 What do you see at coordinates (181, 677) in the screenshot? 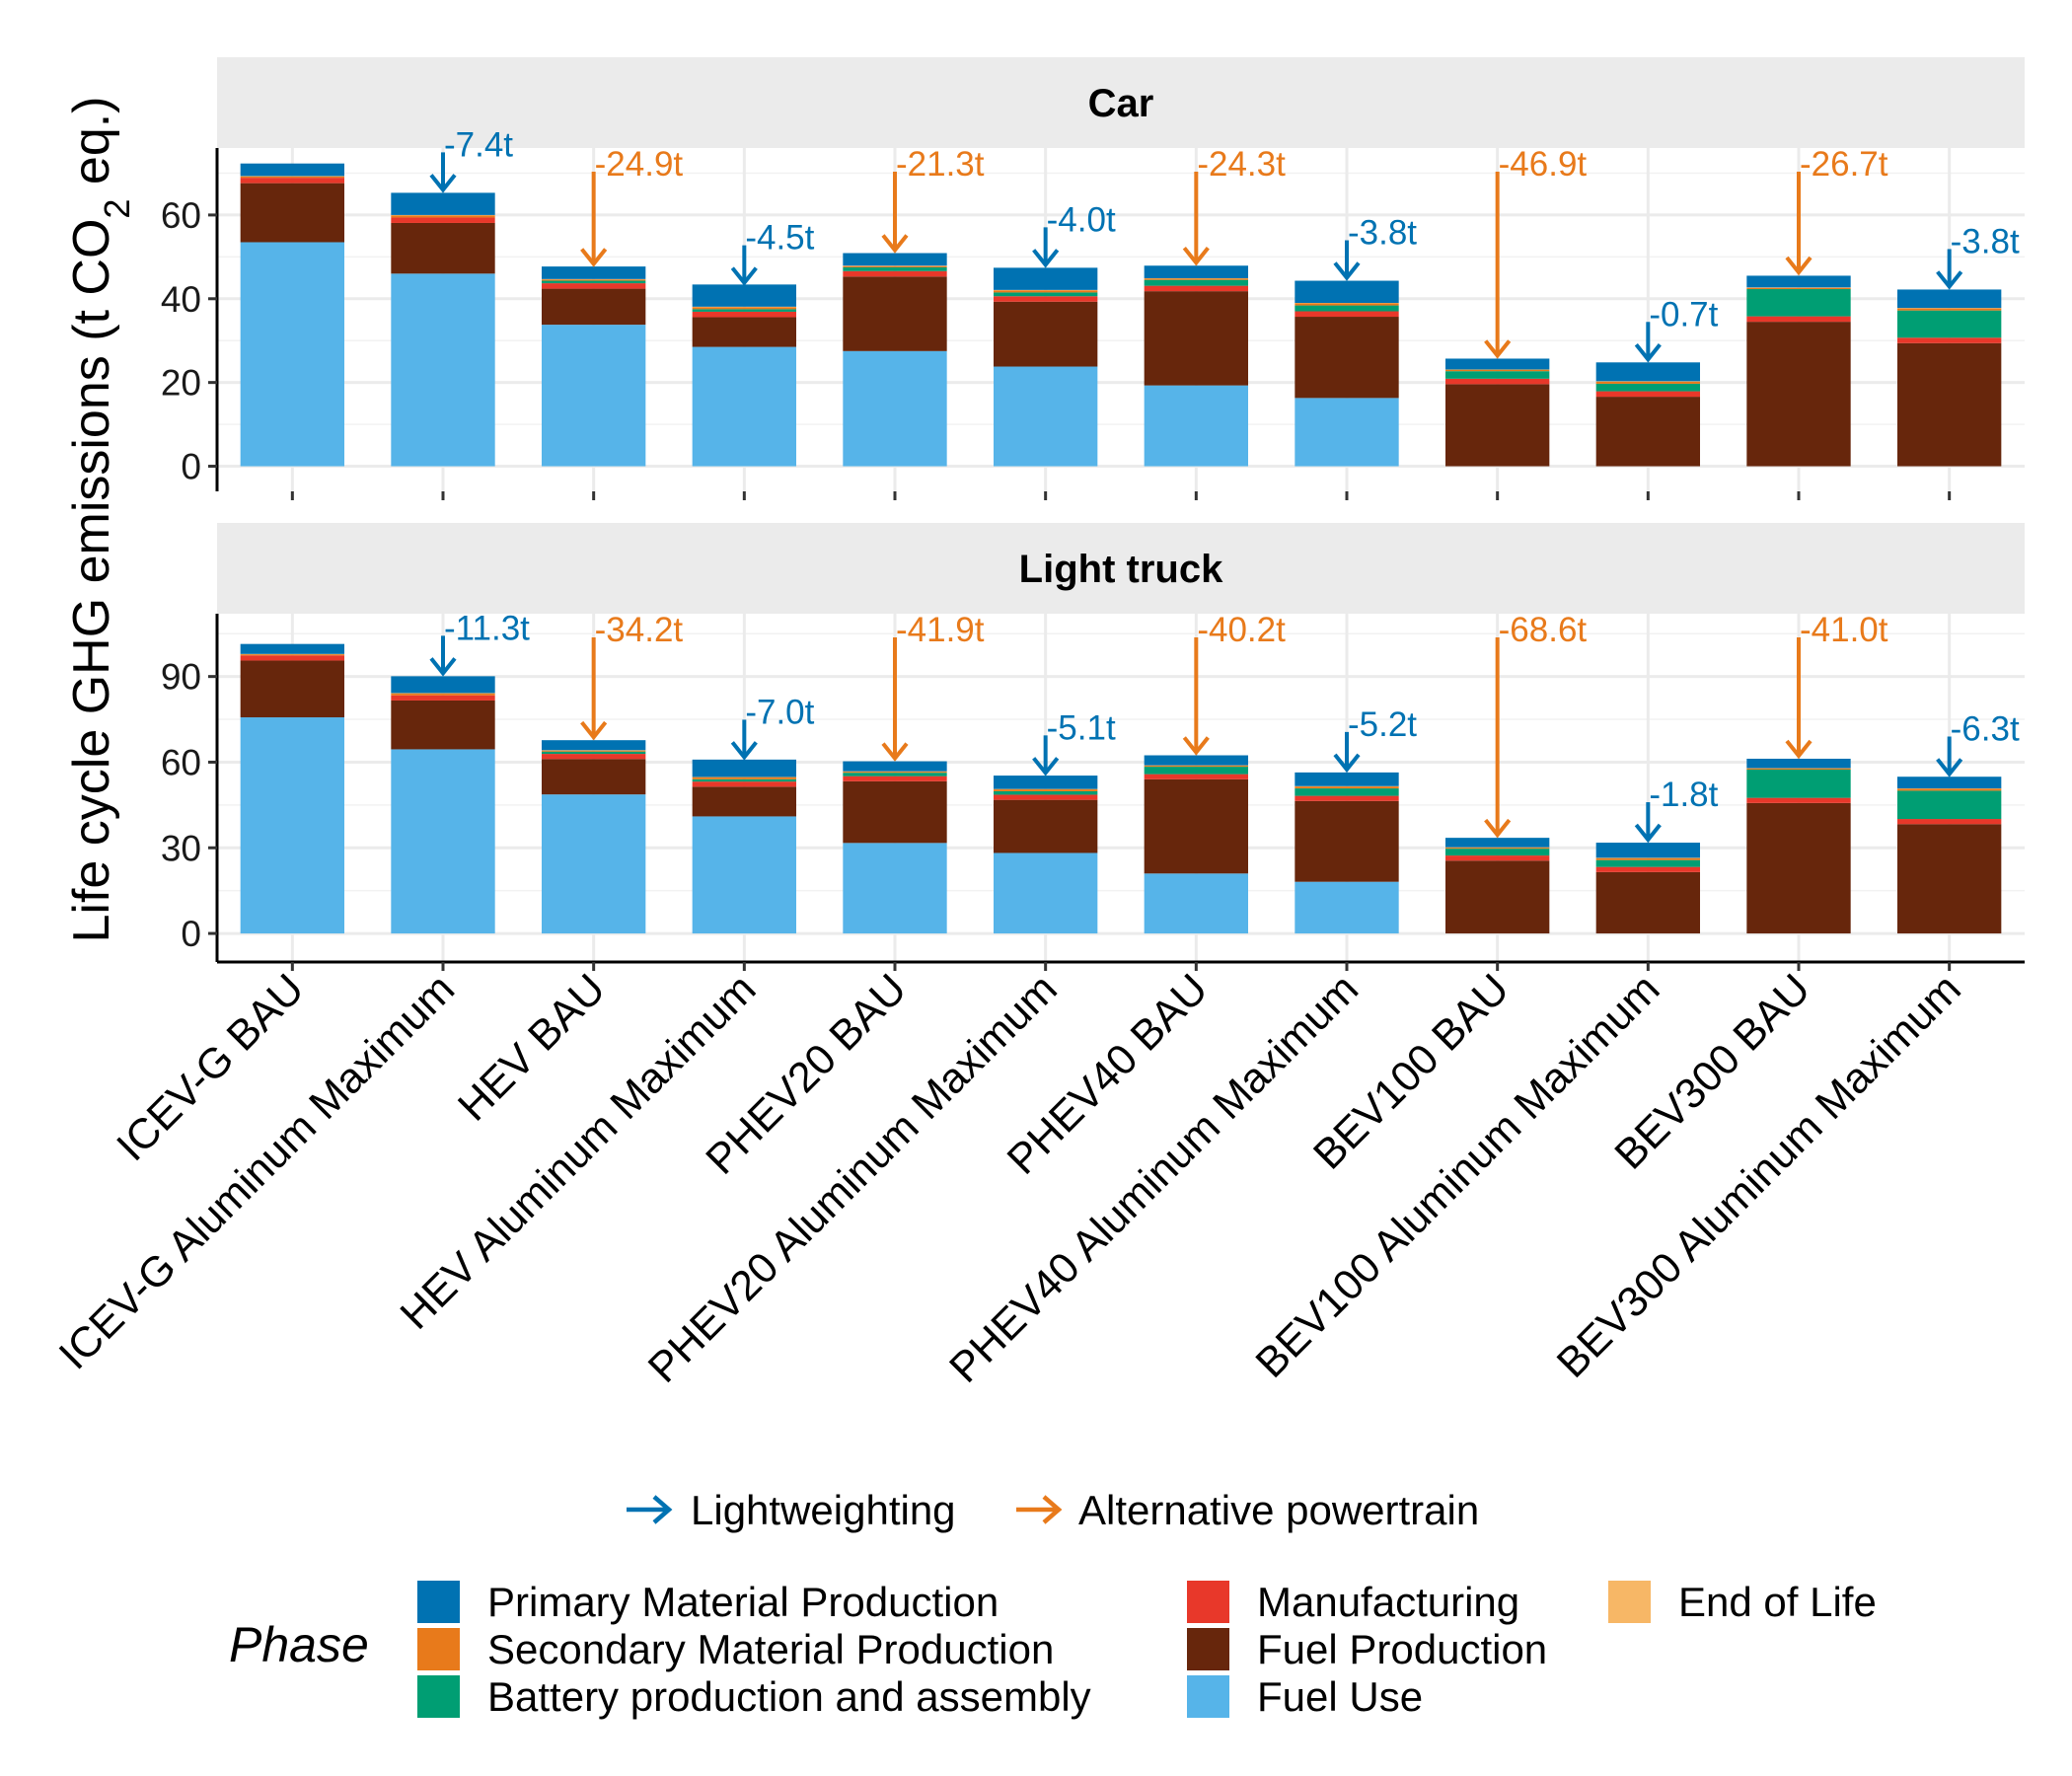
I see `y-tick-label: 90` at bounding box center [181, 677].